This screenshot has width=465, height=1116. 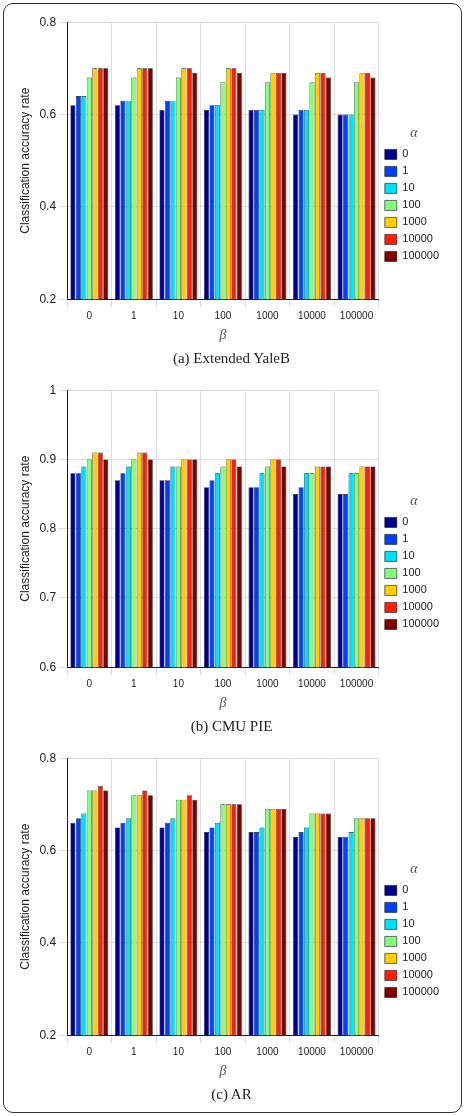 I want to click on y-tick-label: 1, so click(x=53, y=389).